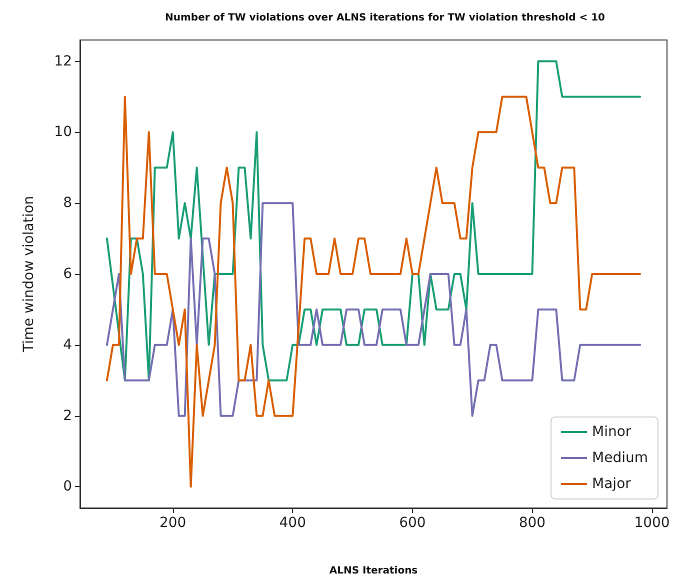 The height and width of the screenshot is (581, 692). I want to click on legend-label: Medium, so click(620, 458).